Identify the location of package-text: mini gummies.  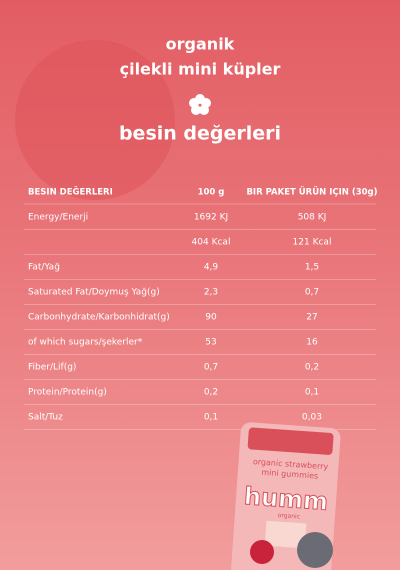
(289, 474).